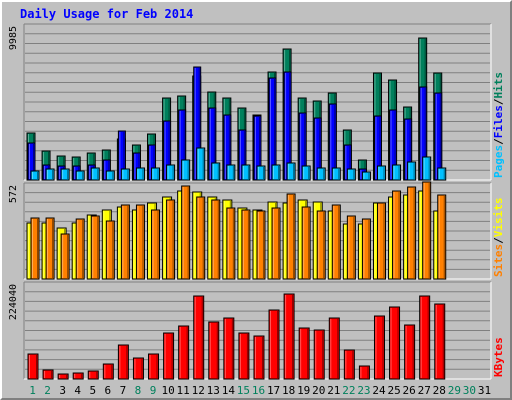 This screenshot has height=400, width=512. What do you see at coordinates (288, 390) in the screenshot?
I see `day-label: 18` at bounding box center [288, 390].